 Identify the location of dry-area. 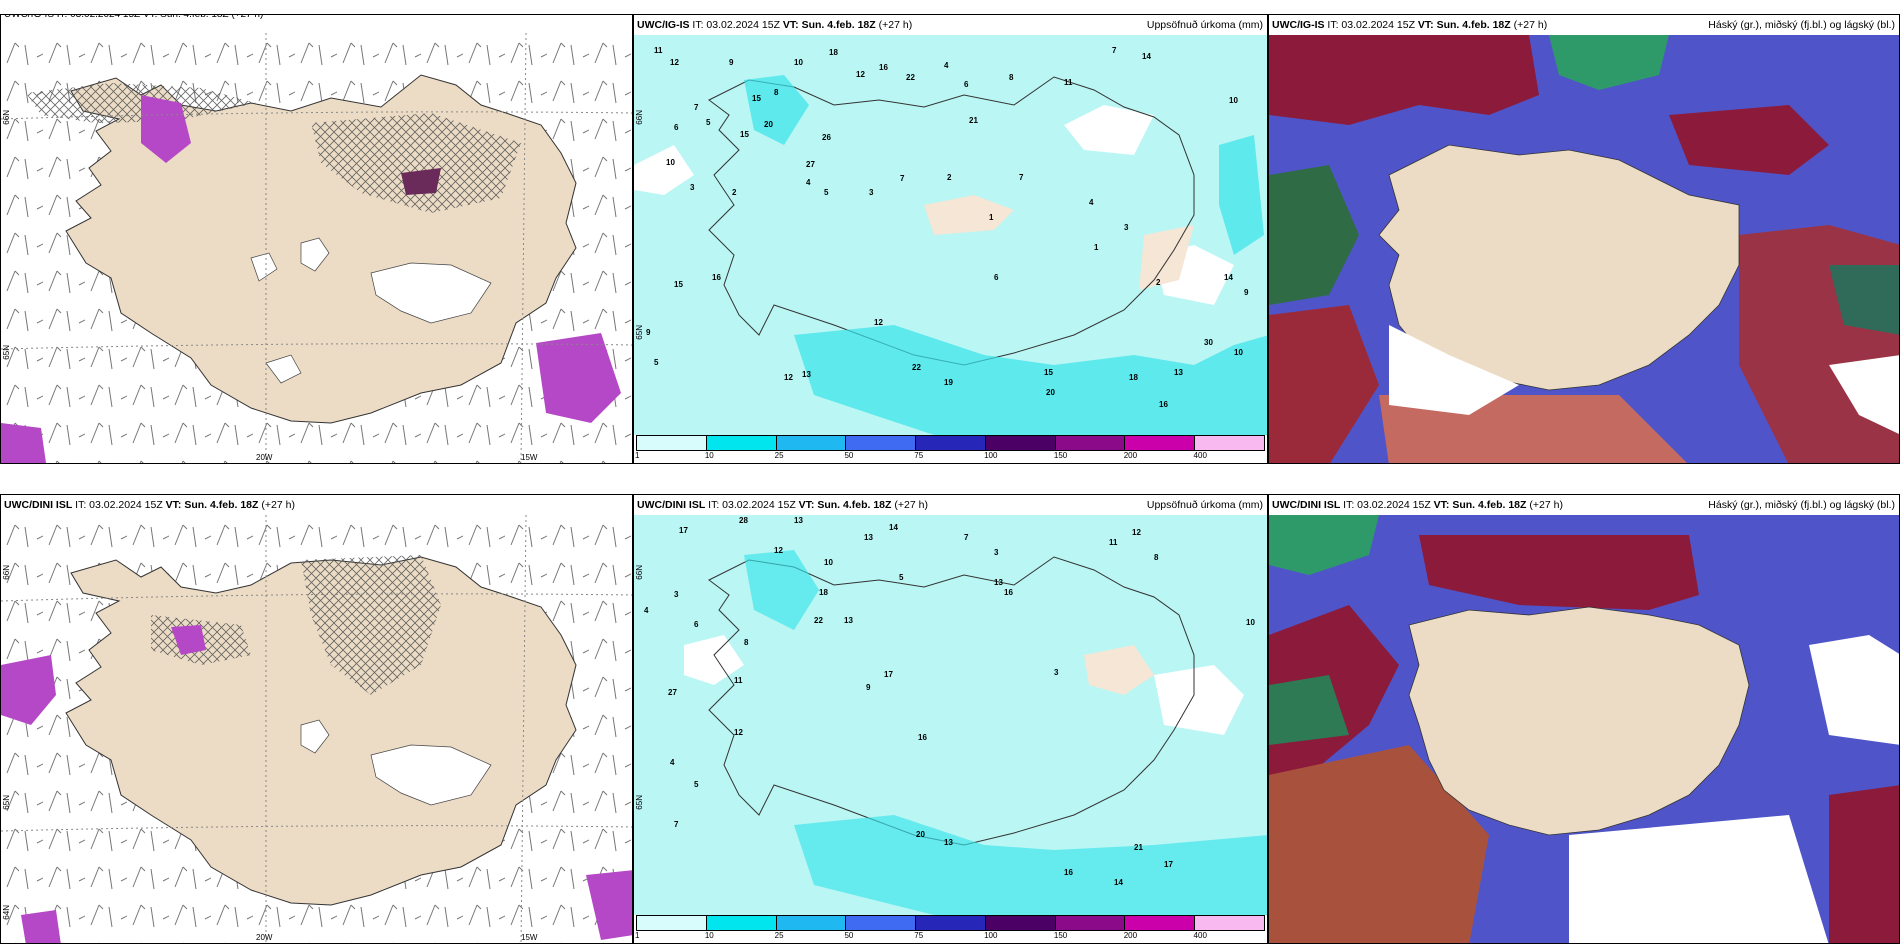
(664, 170).